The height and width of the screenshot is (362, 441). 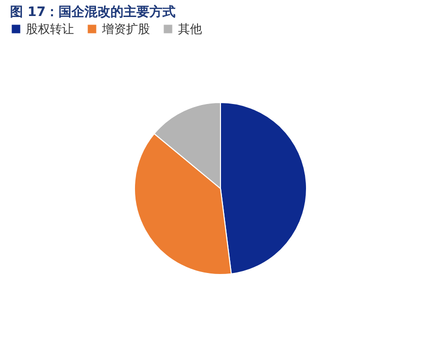 What do you see at coordinates (190, 29) in the screenshot?
I see `legend-label: 其他` at bounding box center [190, 29].